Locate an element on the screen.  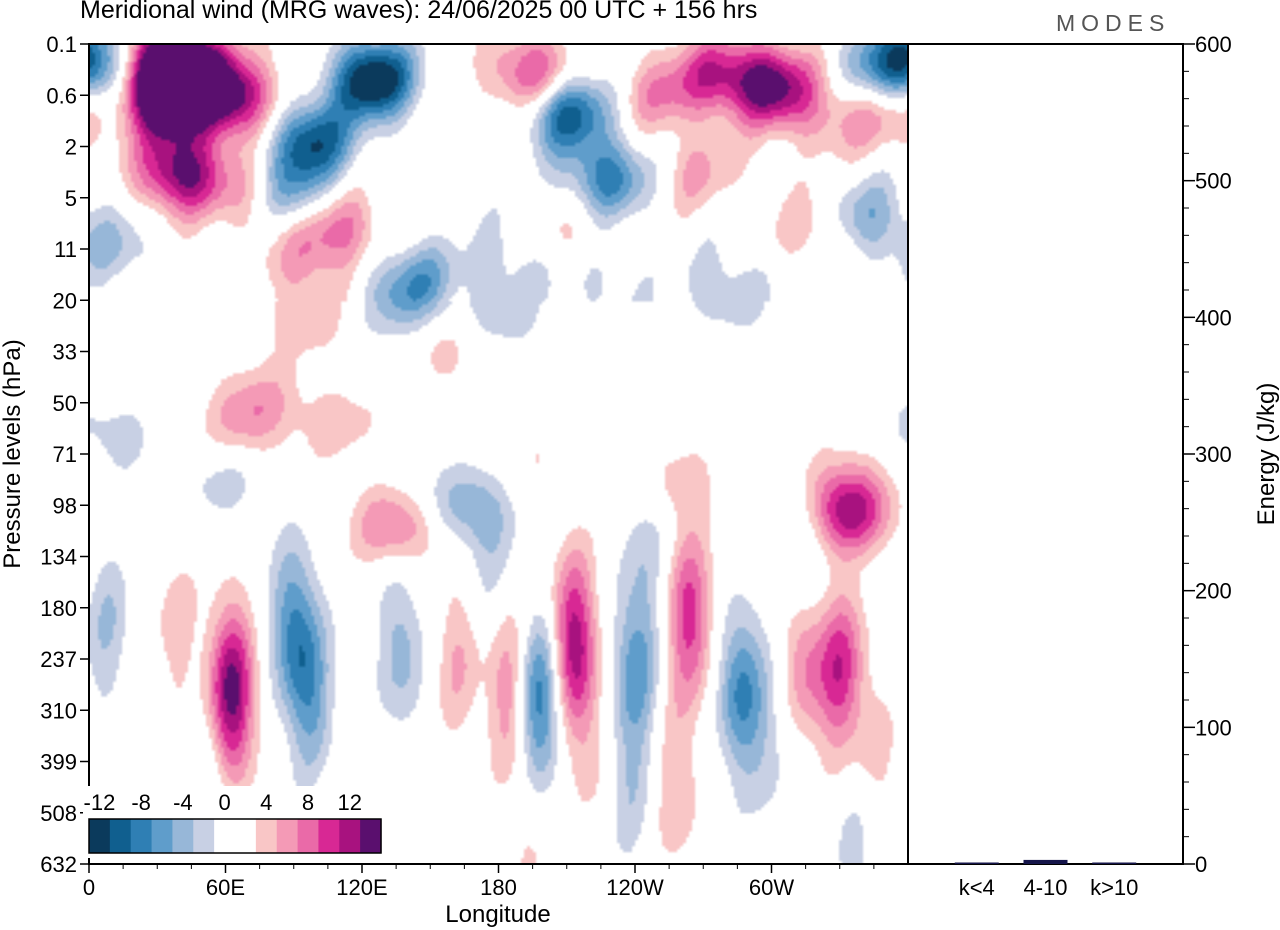
x-tick-label-60e: 60E is located at coordinates (225, 887).